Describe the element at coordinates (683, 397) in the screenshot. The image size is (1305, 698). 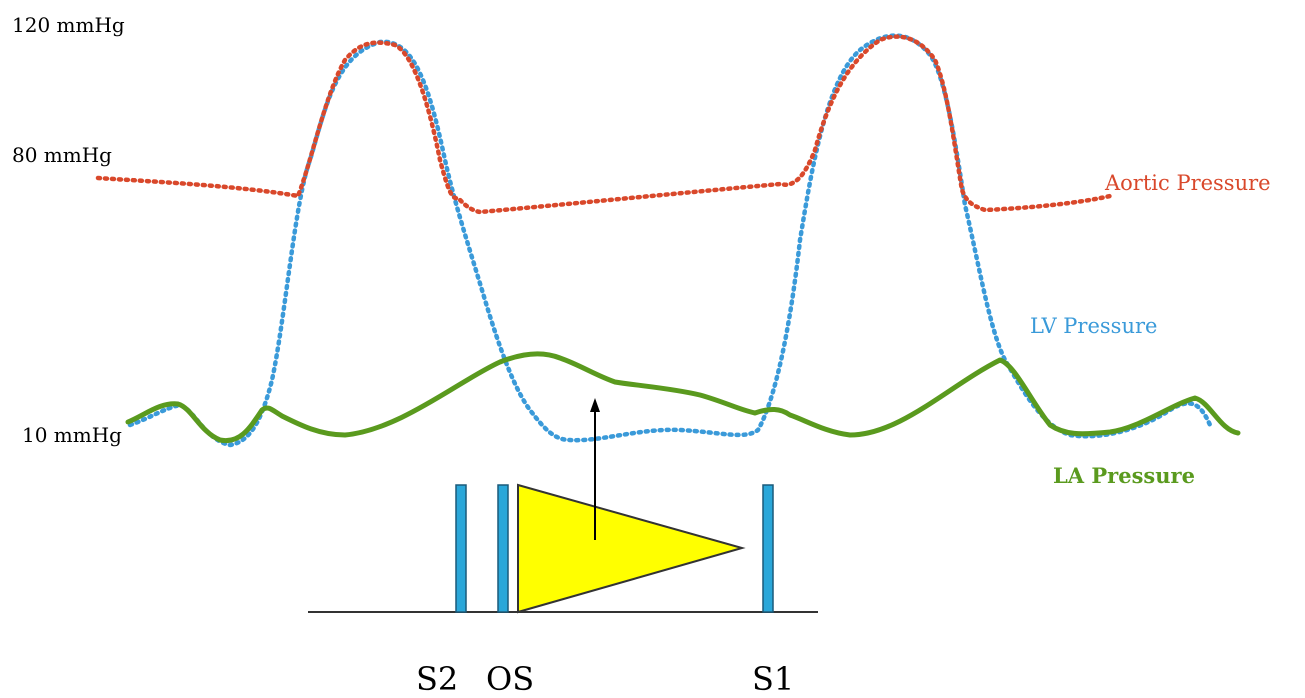
I see `la-pressure-curve` at that location.